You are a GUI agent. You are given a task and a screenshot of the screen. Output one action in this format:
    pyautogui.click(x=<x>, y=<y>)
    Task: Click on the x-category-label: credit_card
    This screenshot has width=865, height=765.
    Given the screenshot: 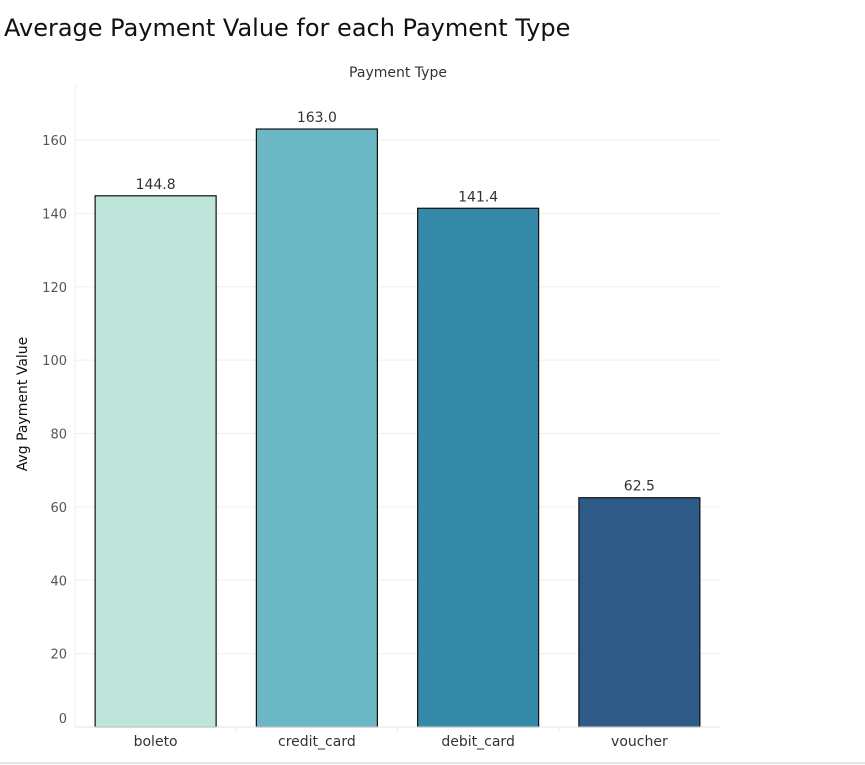 What is the action you would take?
    pyautogui.click(x=317, y=742)
    